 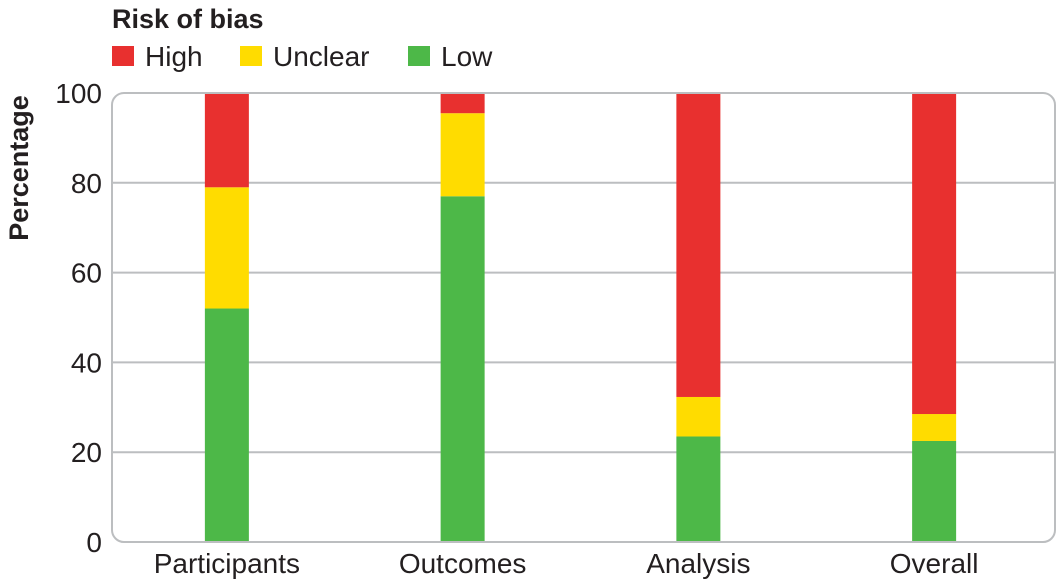 What do you see at coordinates (226, 425) in the screenshot?
I see `bar-participants-low` at bounding box center [226, 425].